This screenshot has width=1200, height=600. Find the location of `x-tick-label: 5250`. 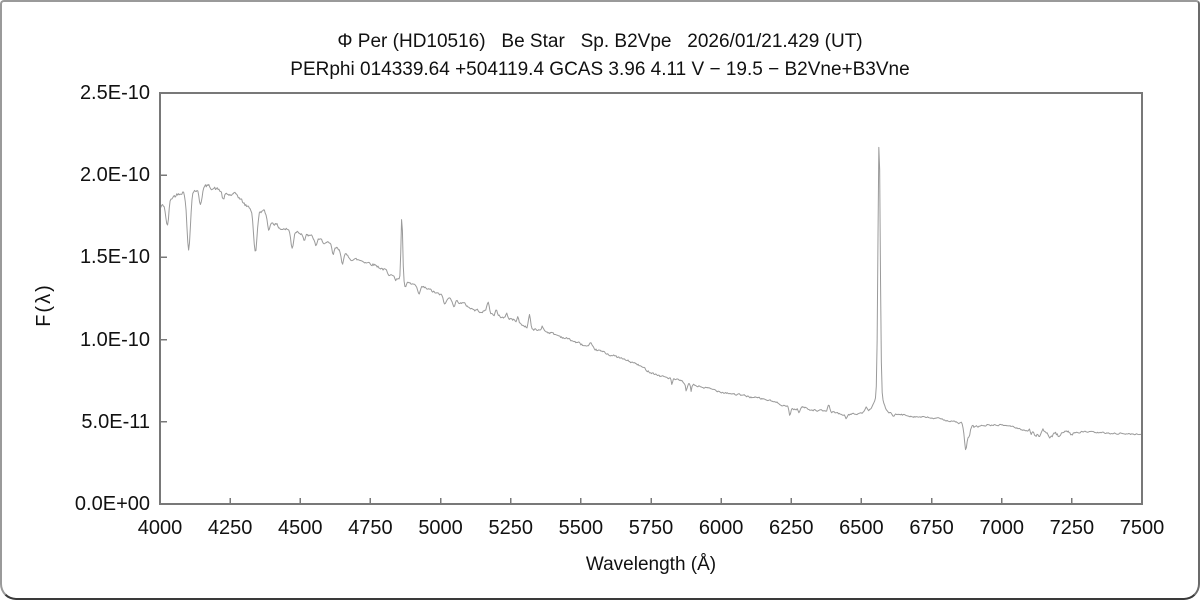

x-tick-label: 5250 is located at coordinates (510, 528).